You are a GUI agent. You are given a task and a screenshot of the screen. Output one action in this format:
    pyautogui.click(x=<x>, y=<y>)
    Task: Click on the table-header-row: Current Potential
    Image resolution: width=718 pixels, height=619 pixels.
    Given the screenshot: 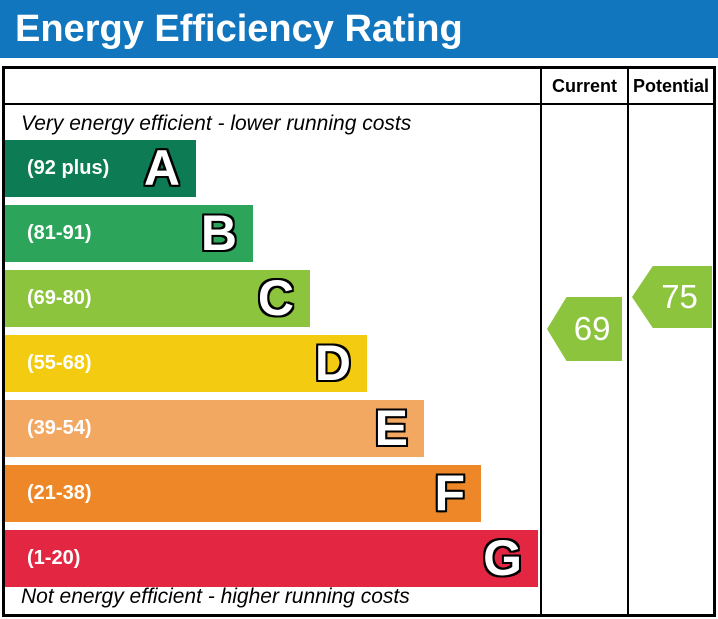 What is the action you would take?
    pyautogui.click(x=359, y=87)
    